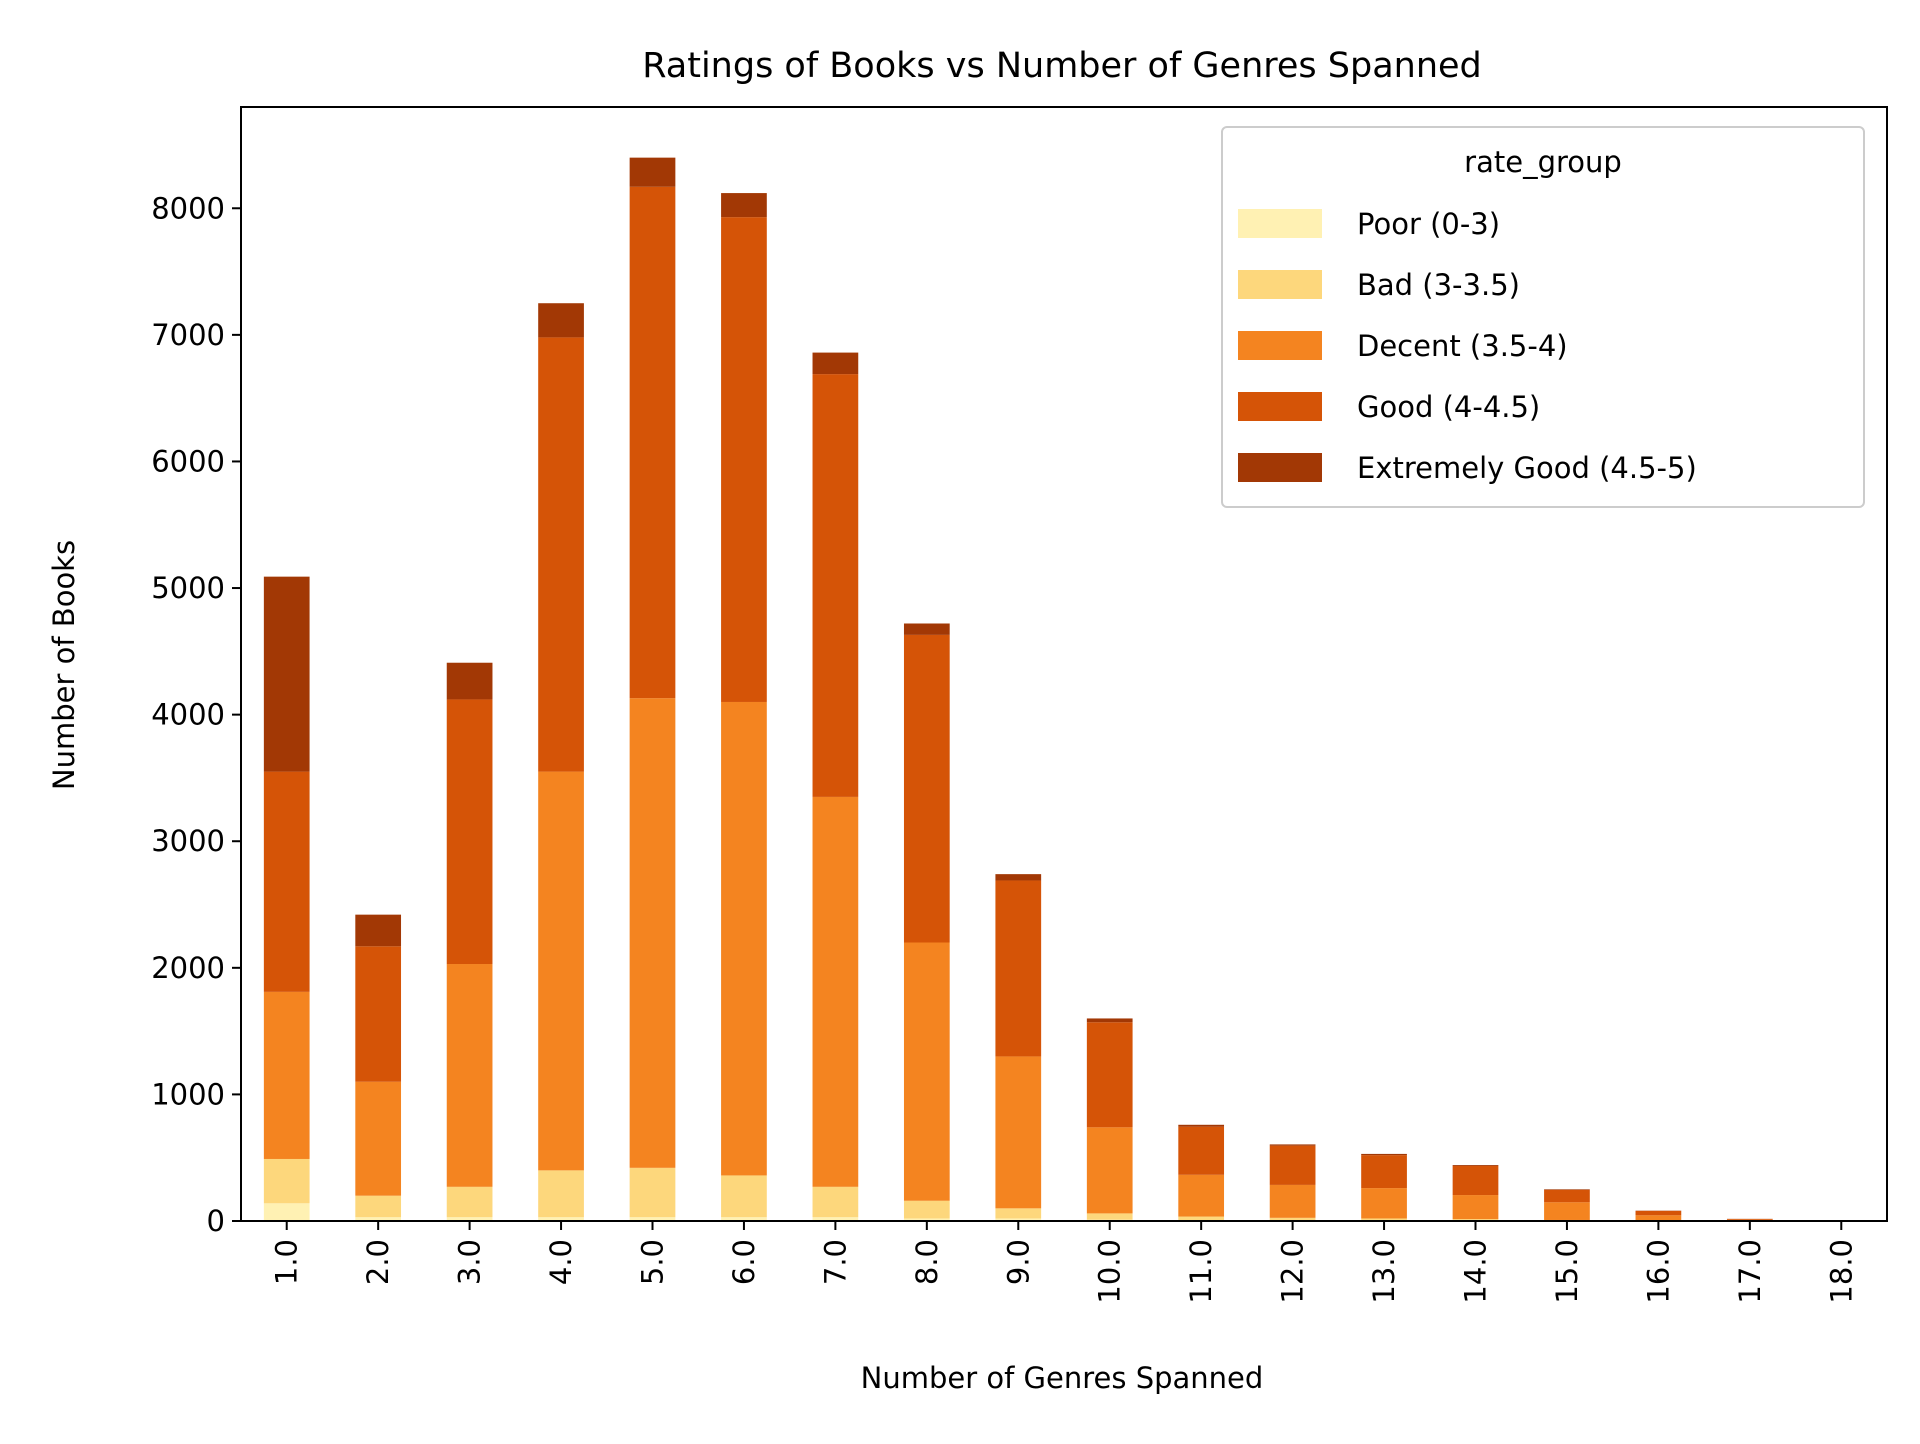 The image size is (1920, 1444). I want to click on y-tick-label: 4000, so click(188, 715).